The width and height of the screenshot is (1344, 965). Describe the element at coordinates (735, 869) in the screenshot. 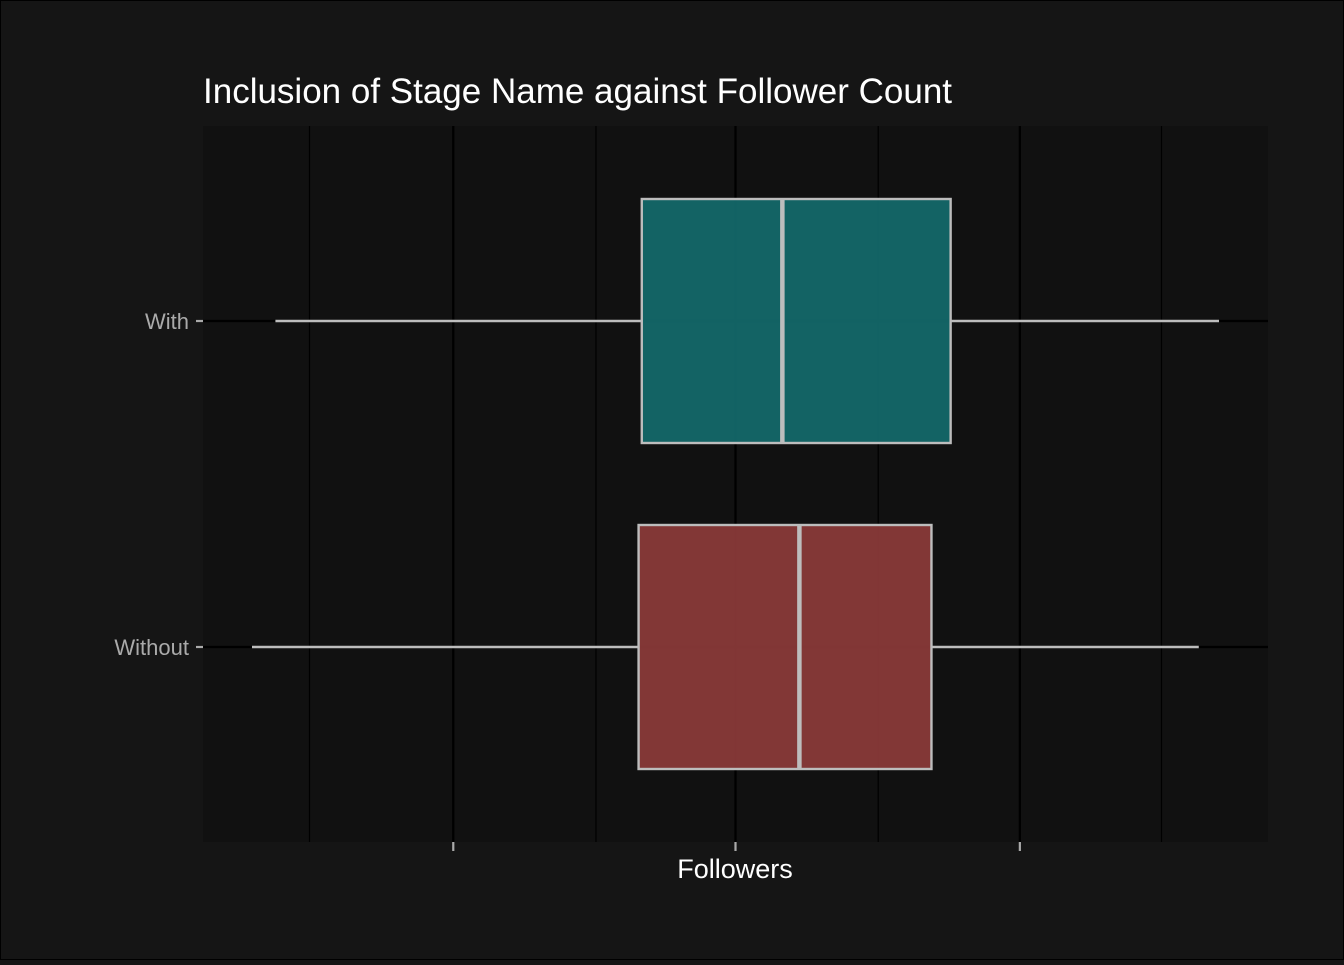

I see `x-axis-label: Followers` at that location.